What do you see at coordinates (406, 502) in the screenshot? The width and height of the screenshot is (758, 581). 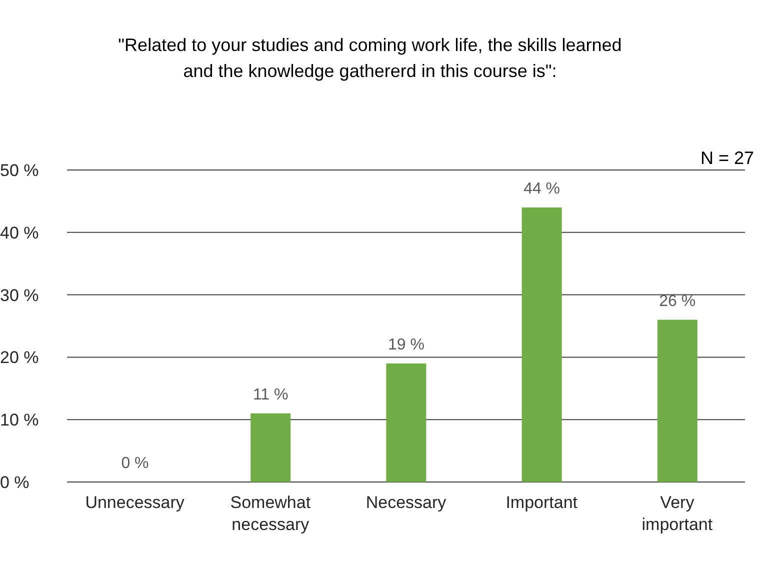 I see `x-tick-label: Necessary` at bounding box center [406, 502].